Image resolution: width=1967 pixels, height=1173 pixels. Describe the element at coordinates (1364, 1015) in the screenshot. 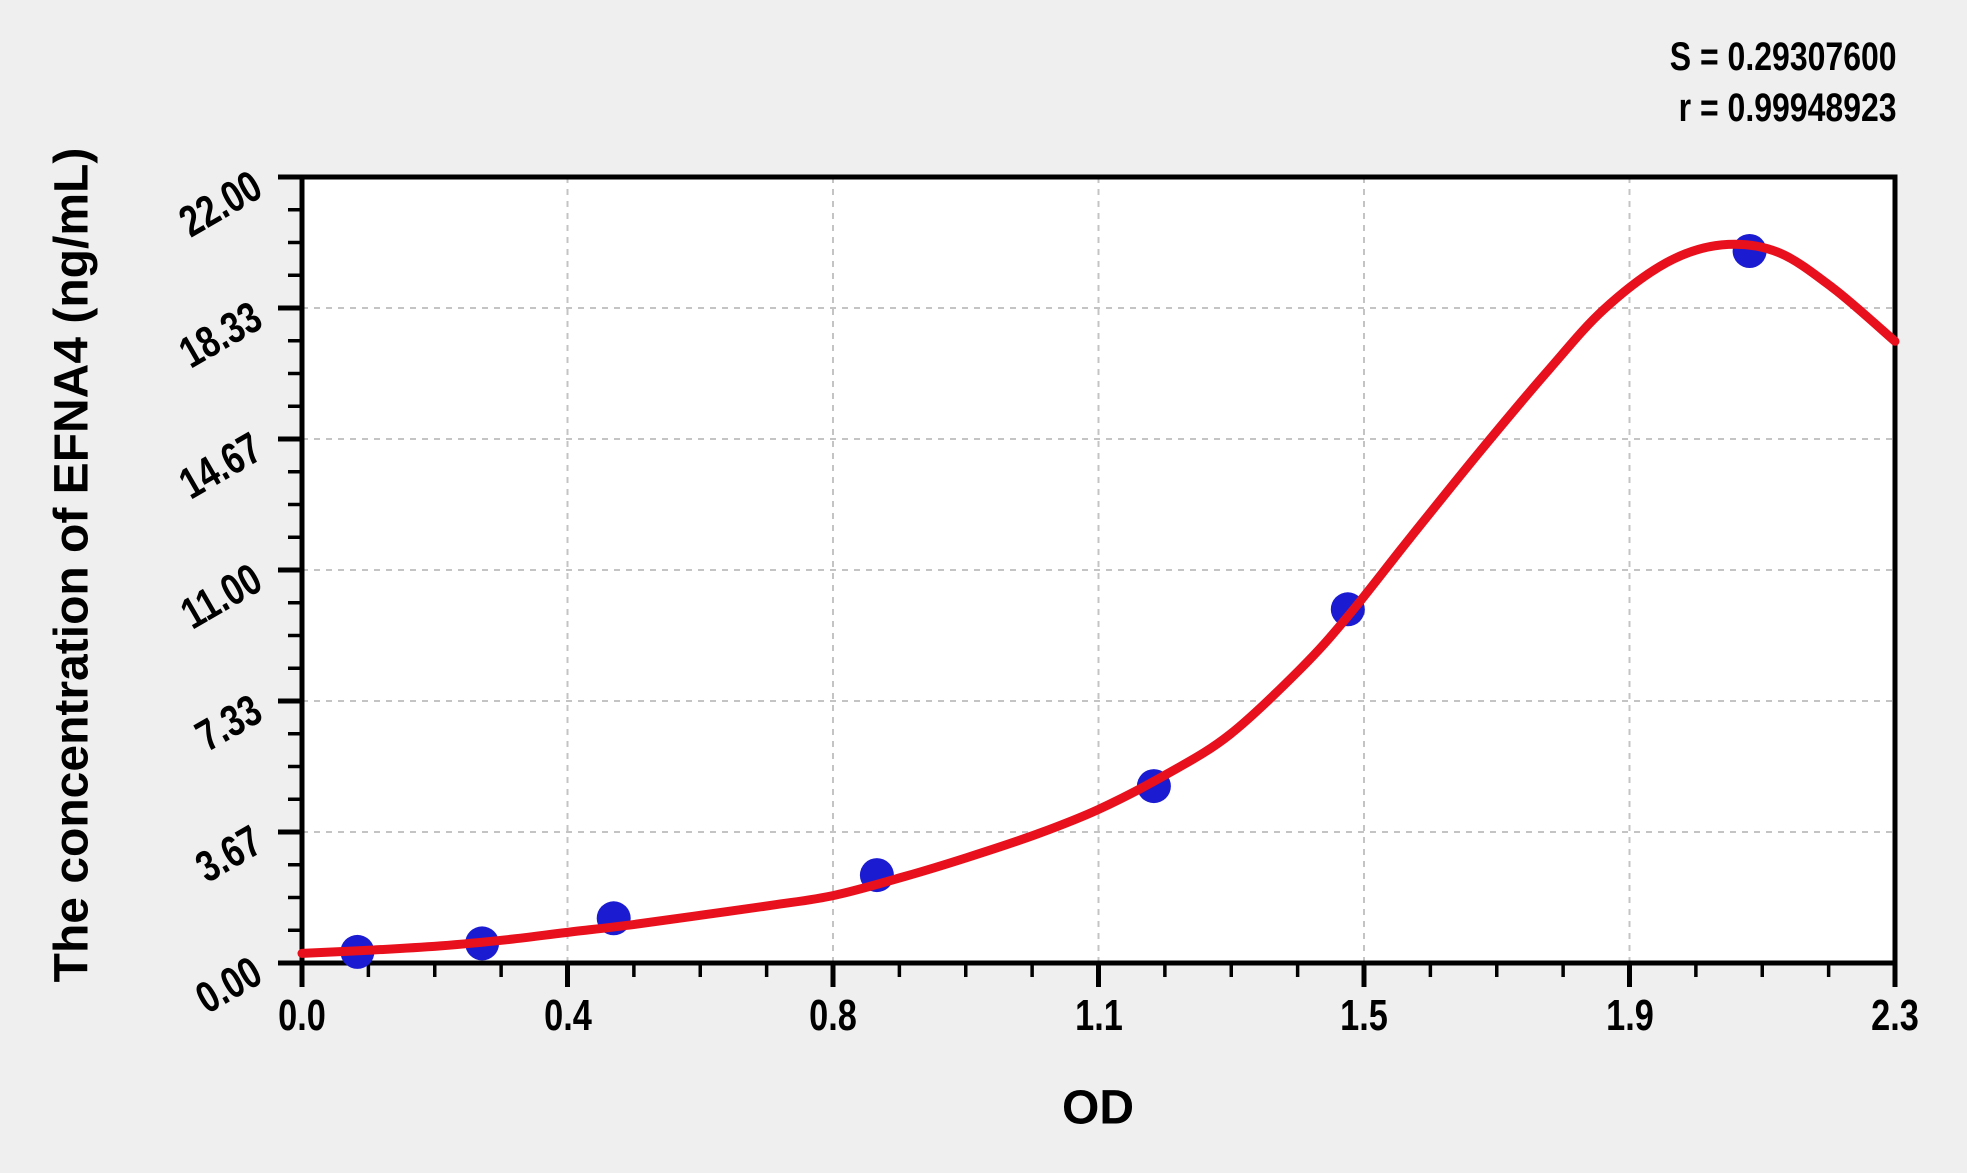

I see `x-tick-label: 1.5` at that location.